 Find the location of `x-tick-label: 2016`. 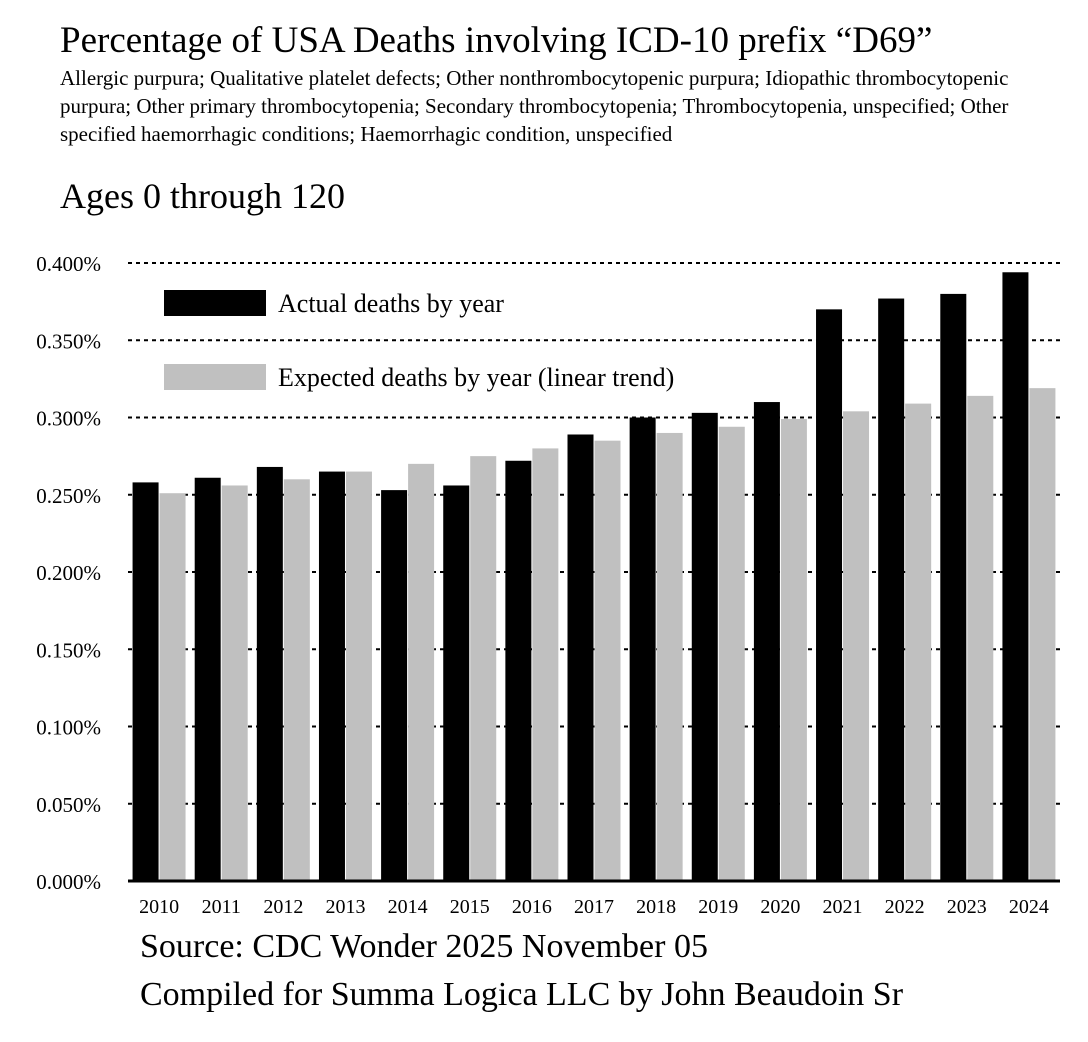

x-tick-label: 2016 is located at coordinates (532, 907).